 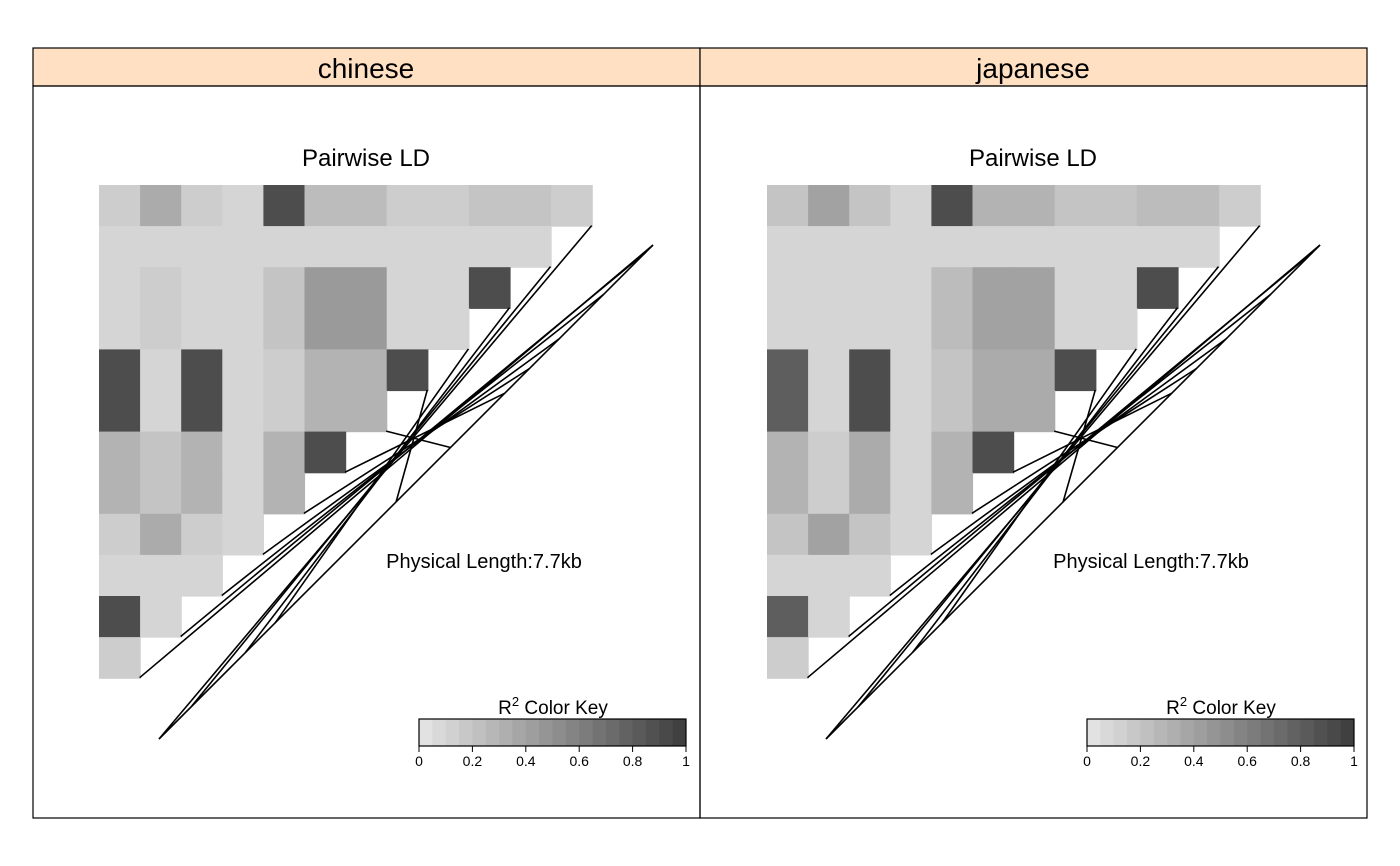 I want to click on color-key: R2 Color Key 0 0.2 0.4 0.6 0.8 1, so click(x=1220, y=731).